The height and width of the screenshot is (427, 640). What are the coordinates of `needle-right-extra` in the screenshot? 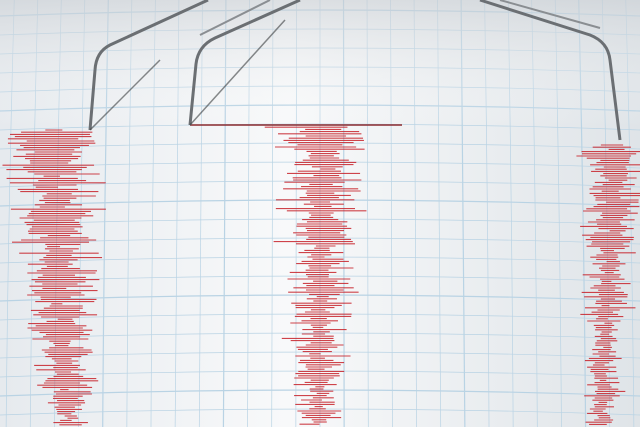 It's located at (550, 14).